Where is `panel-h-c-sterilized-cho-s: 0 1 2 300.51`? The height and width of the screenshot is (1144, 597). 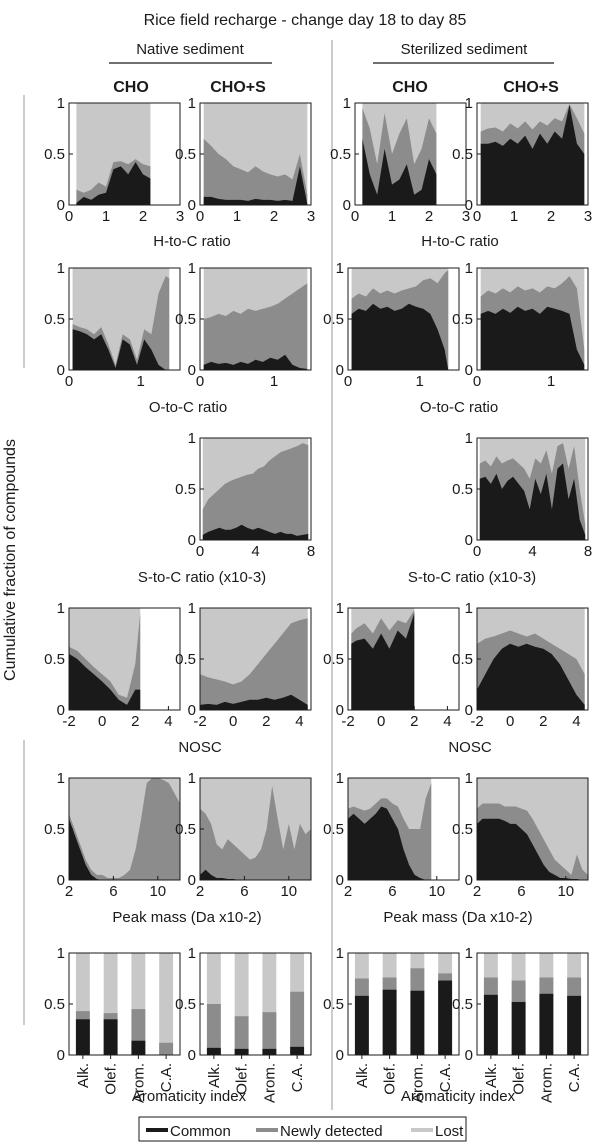 panel-h-c-sterilized-cho-s: 0 1 2 300.51 is located at coordinates (522, 160).